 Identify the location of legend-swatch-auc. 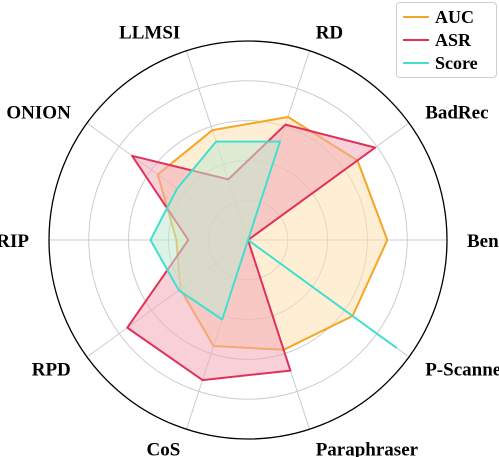
(416, 17).